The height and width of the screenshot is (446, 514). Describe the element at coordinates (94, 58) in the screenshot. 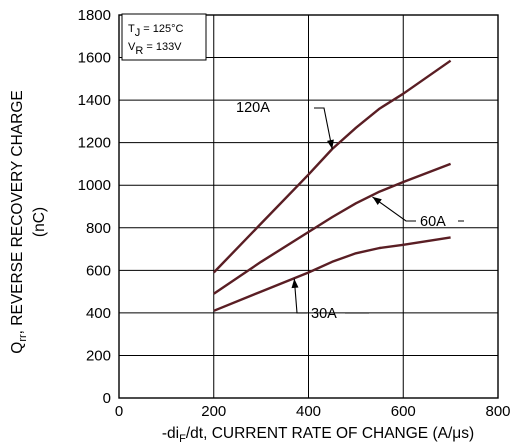

I see `y-tick-label-1600: 1600` at that location.